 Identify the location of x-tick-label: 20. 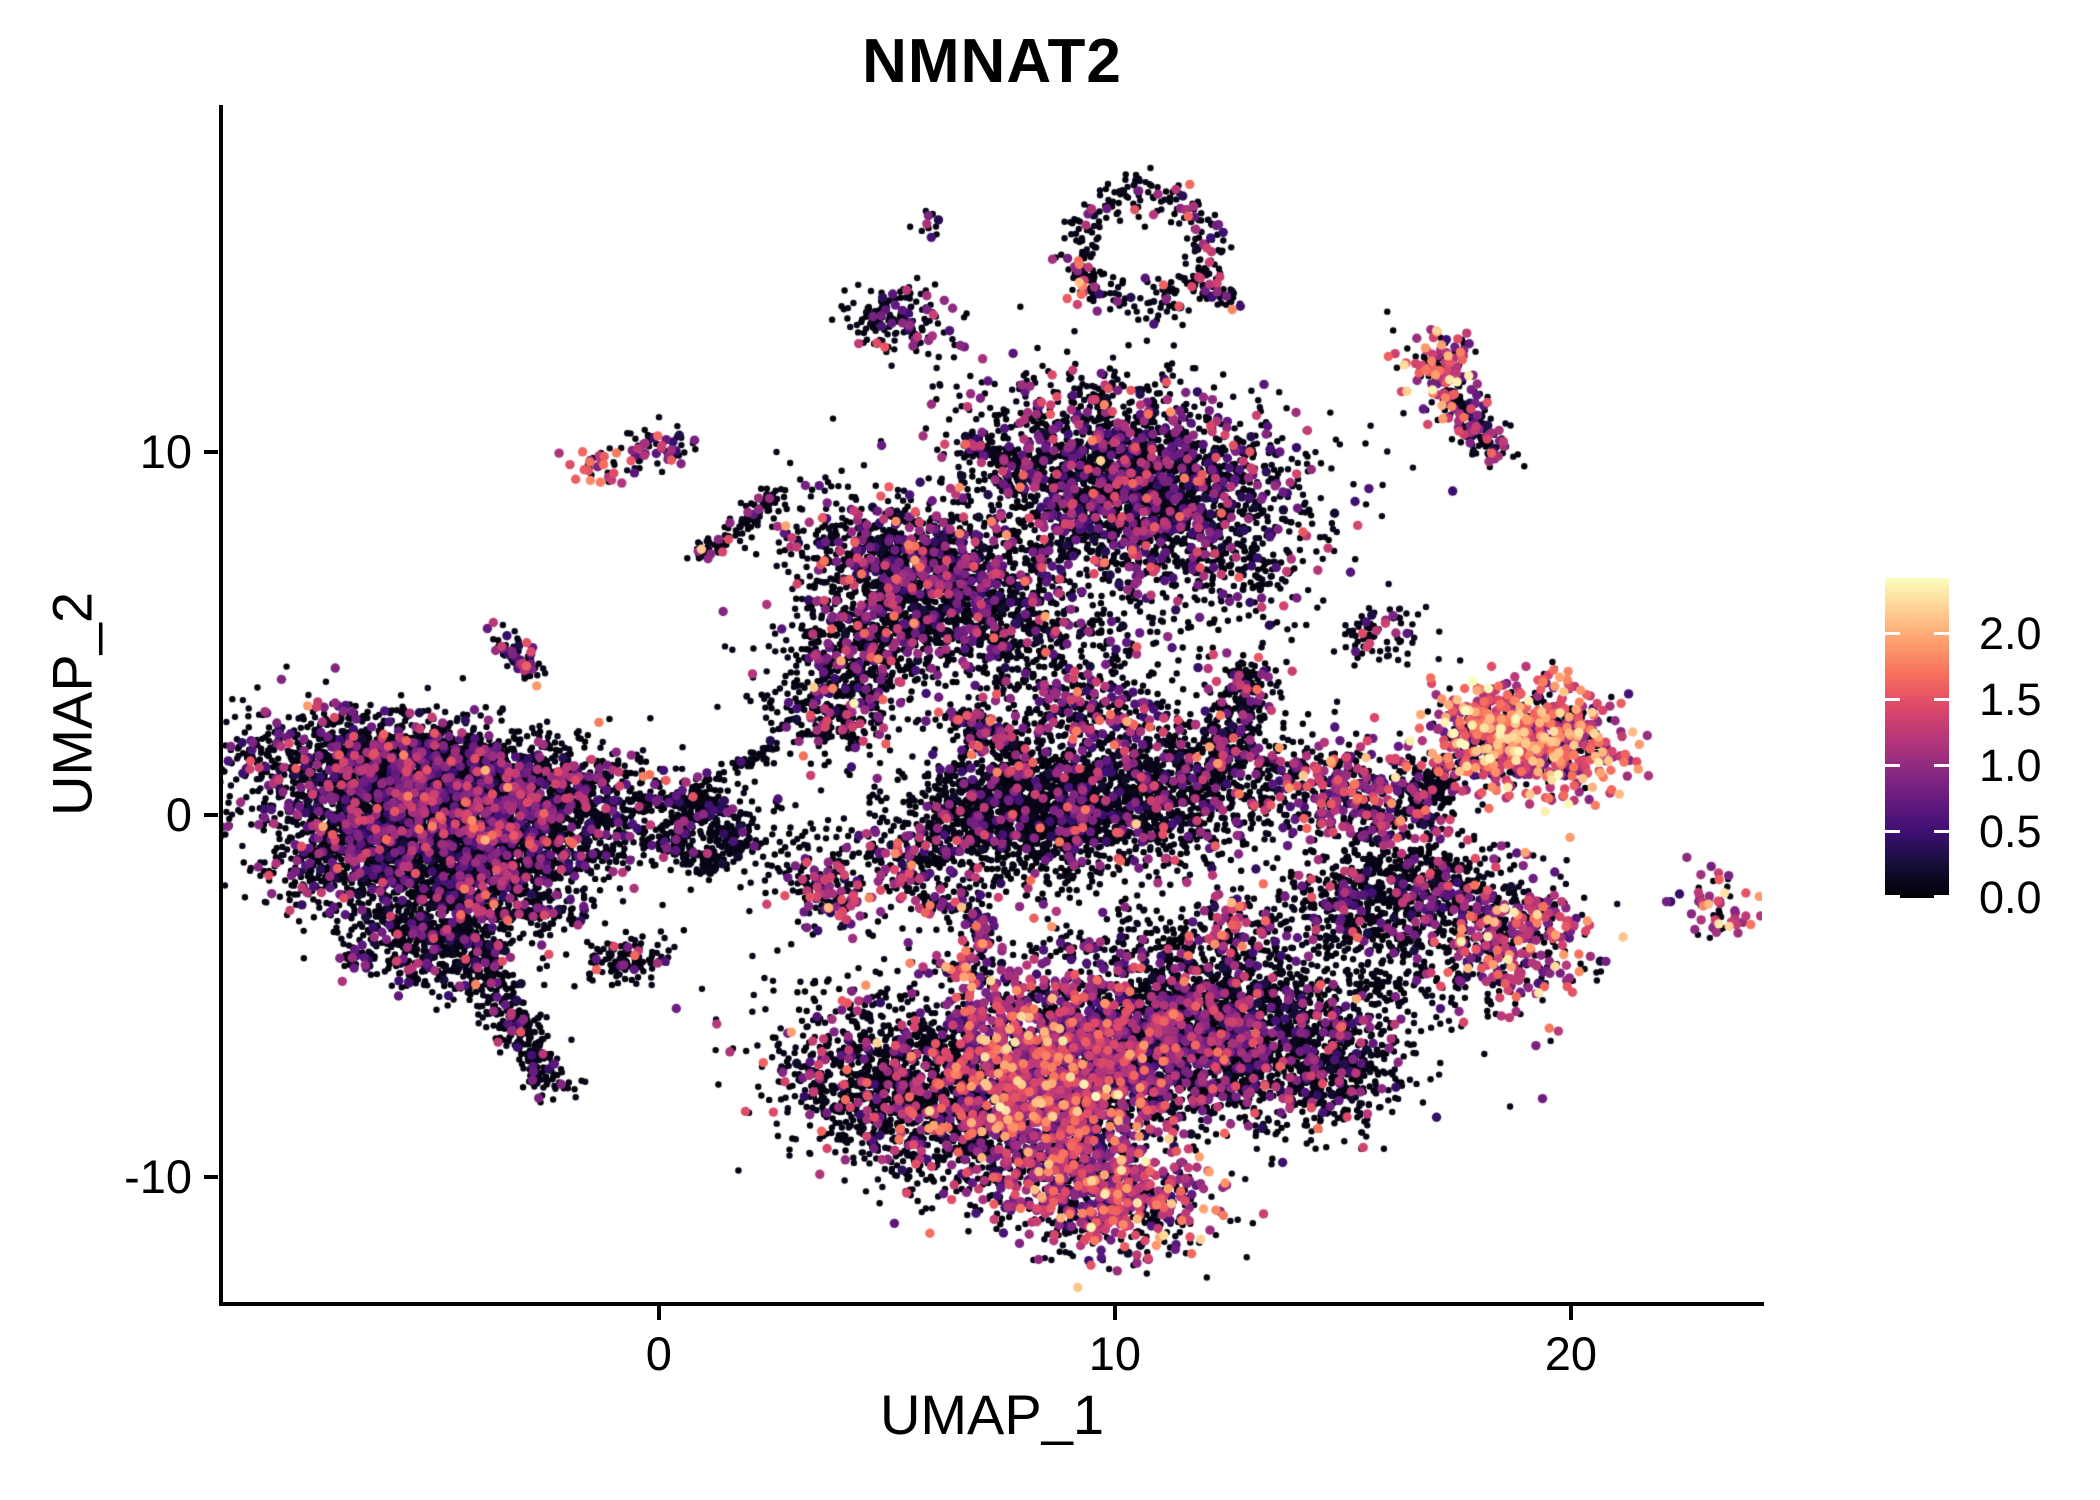
(1571, 1353).